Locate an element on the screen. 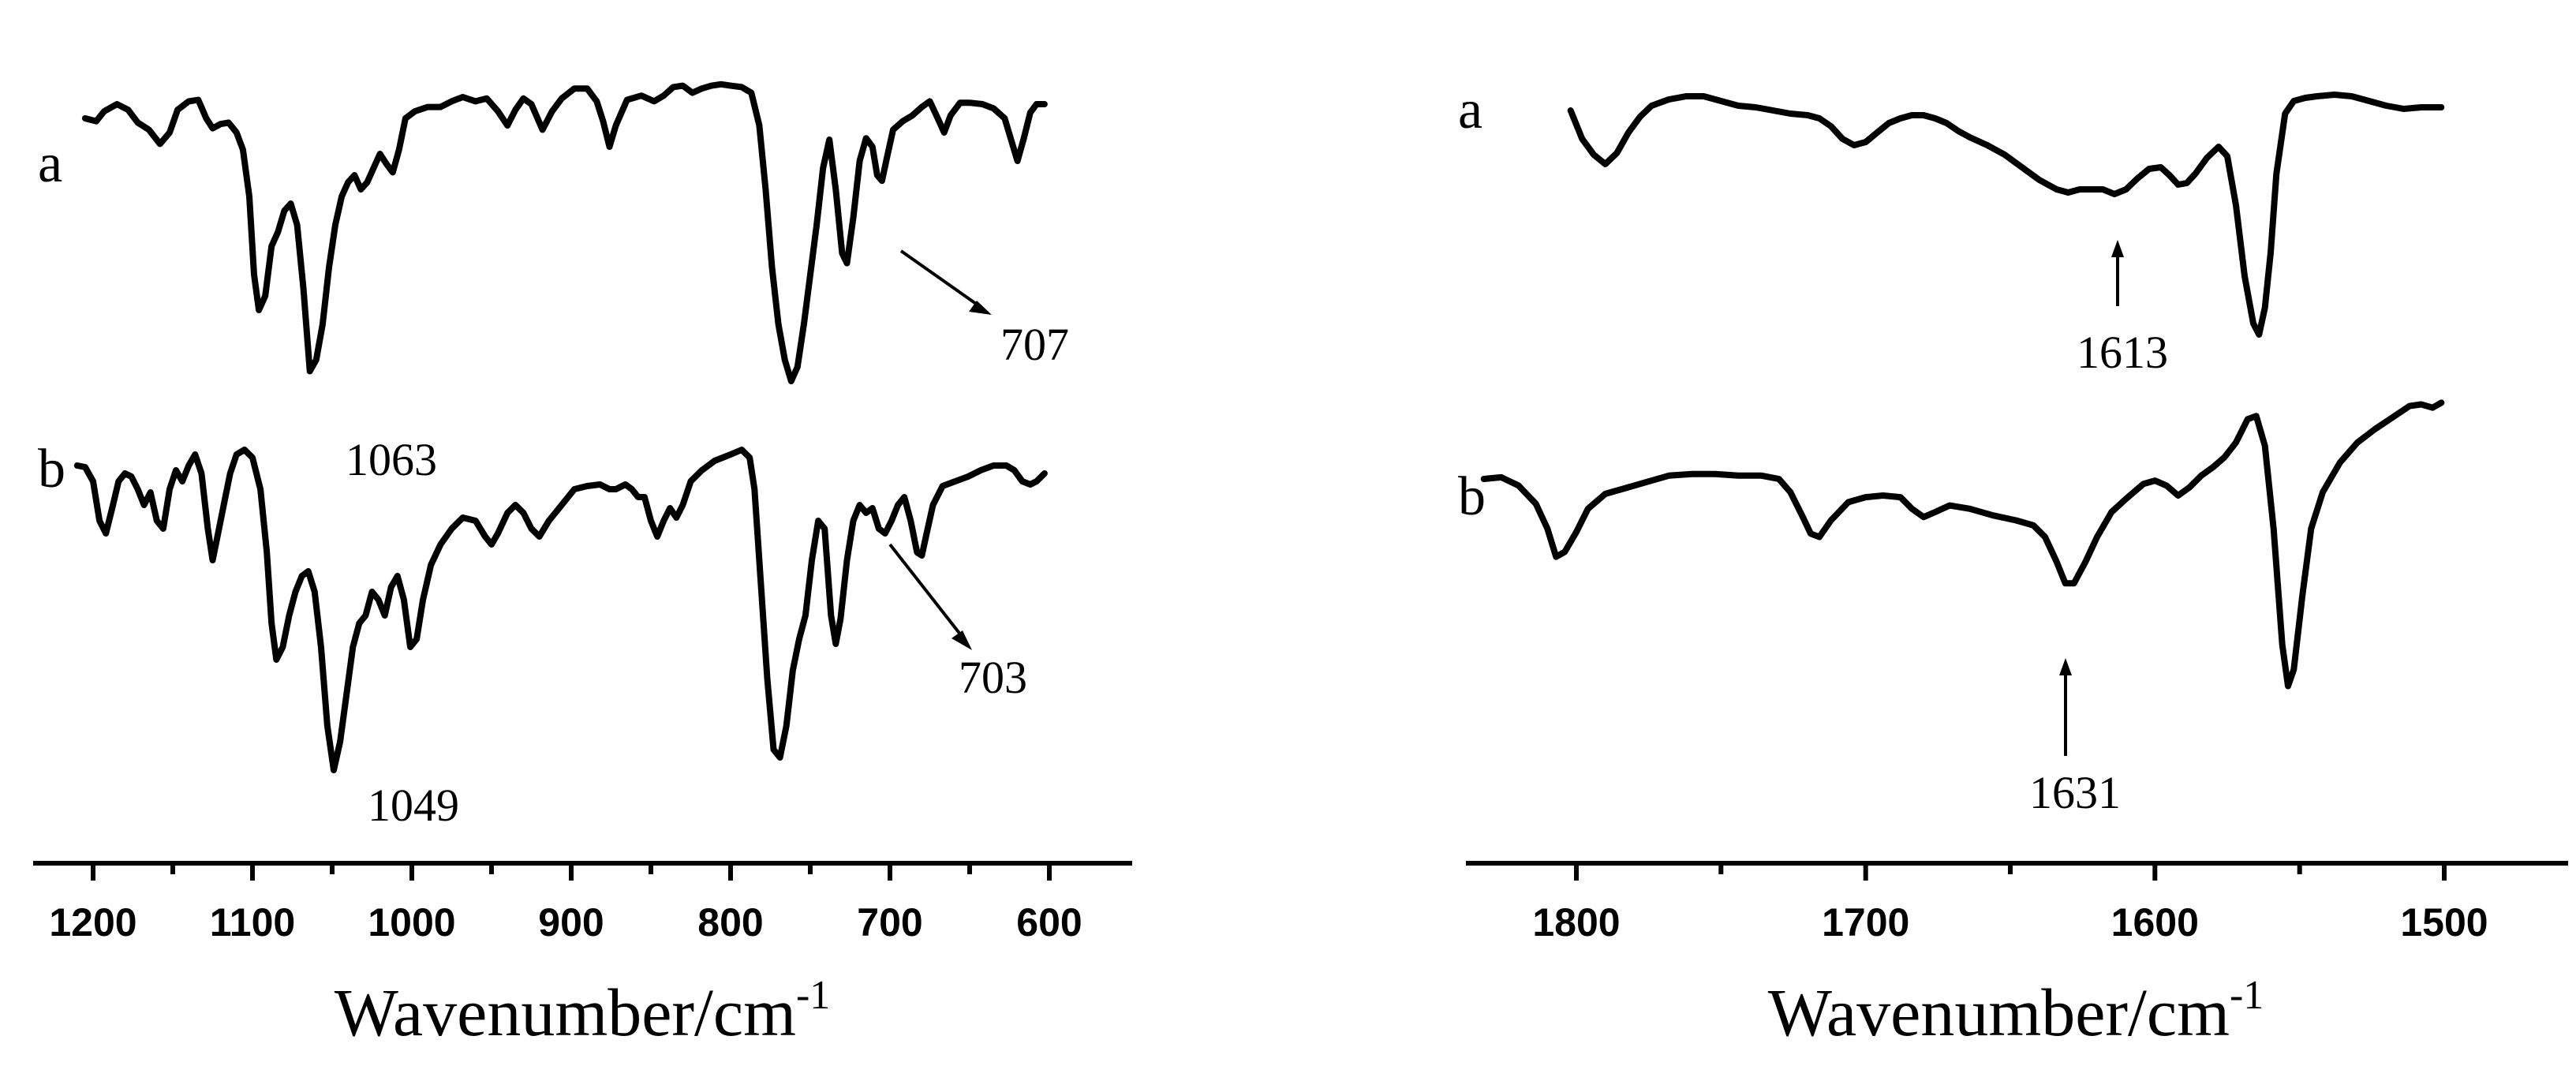 The height and width of the screenshot is (1066, 2576). left-x-axis-title-main: Wavenumber/cm is located at coordinates (565, 1012).